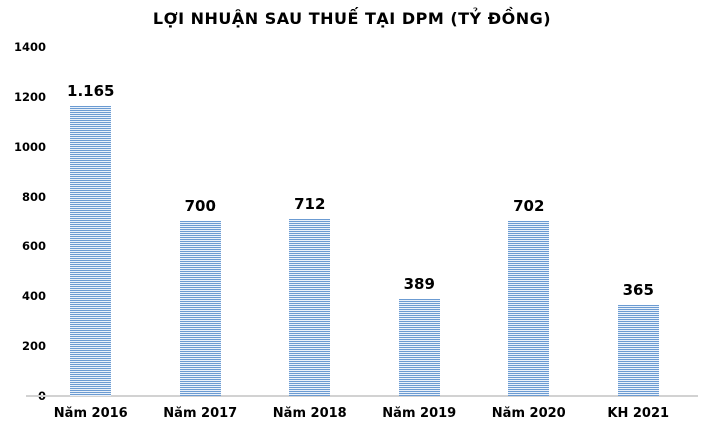 Image resolution: width=704 pixels, height=432 pixels. I want to click on y-tick-1200: 1200, so click(29, 96).